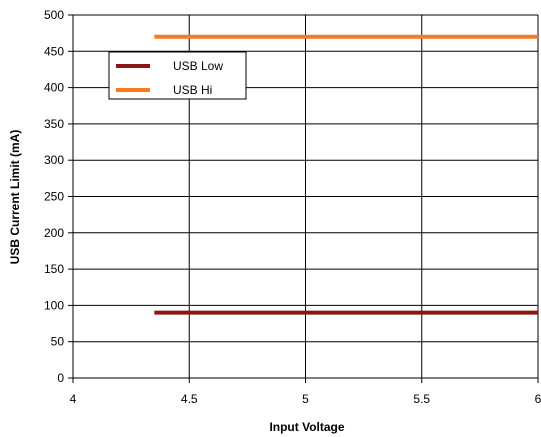 The image size is (541, 437). I want to click on y-tick-label: 50, so click(58, 342).